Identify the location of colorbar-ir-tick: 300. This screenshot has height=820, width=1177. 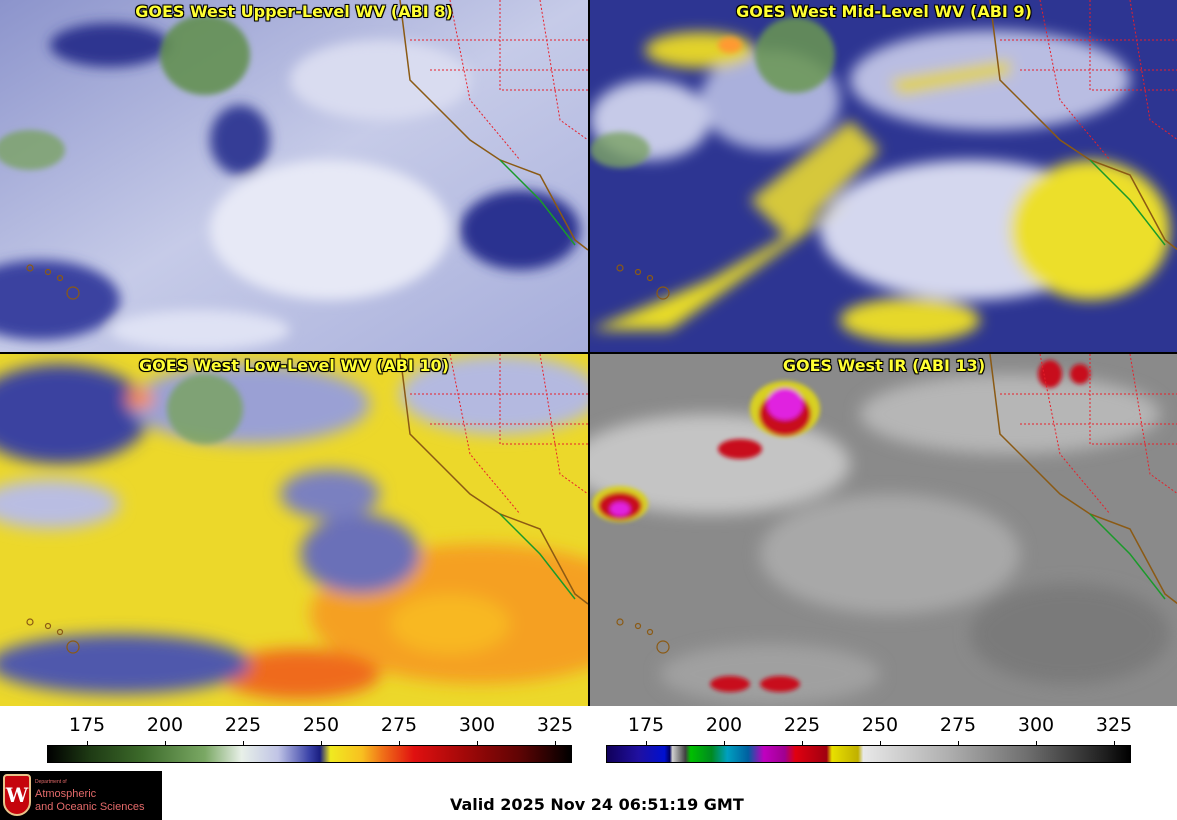
(1036, 725).